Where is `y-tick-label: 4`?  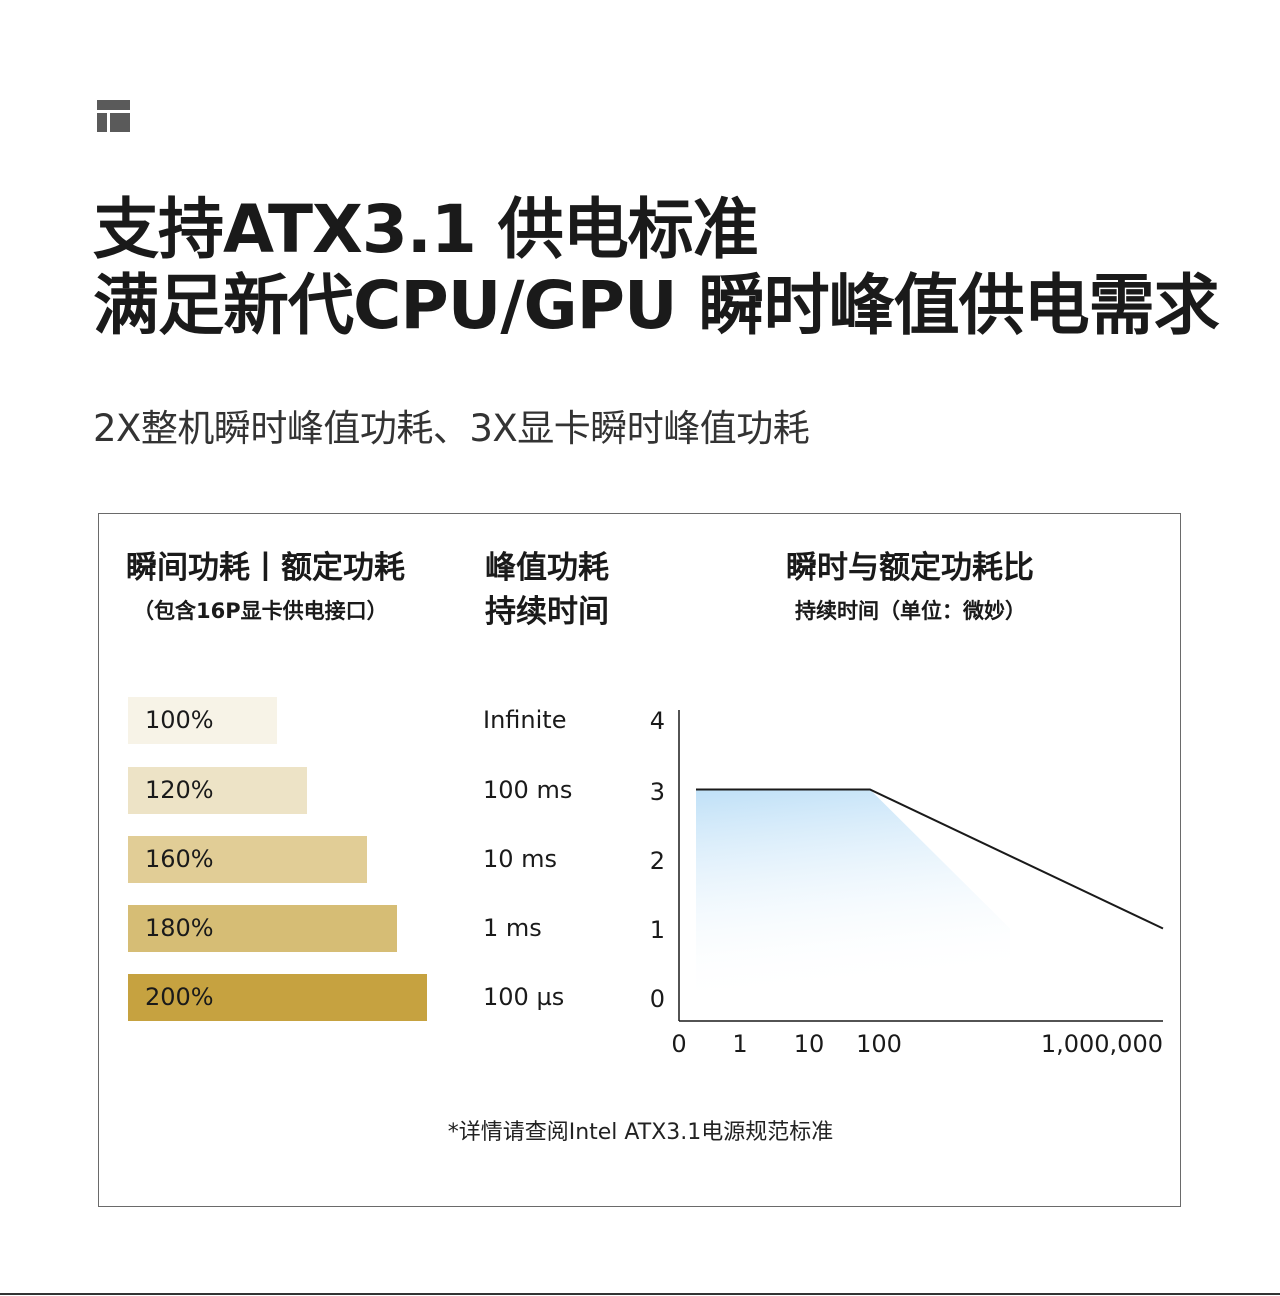 y-tick-label: 4 is located at coordinates (657, 721).